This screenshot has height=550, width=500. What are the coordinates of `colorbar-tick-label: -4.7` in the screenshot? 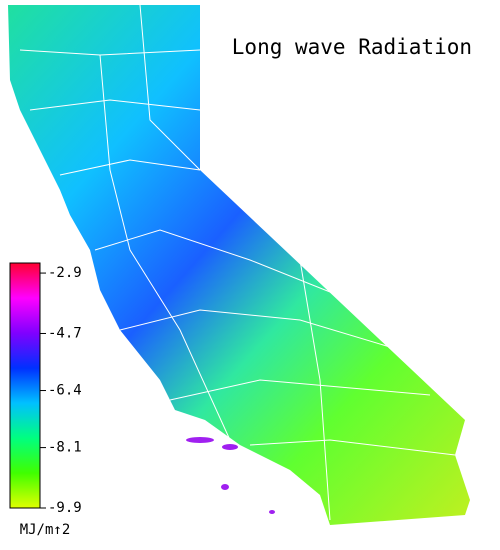 It's located at (65, 333).